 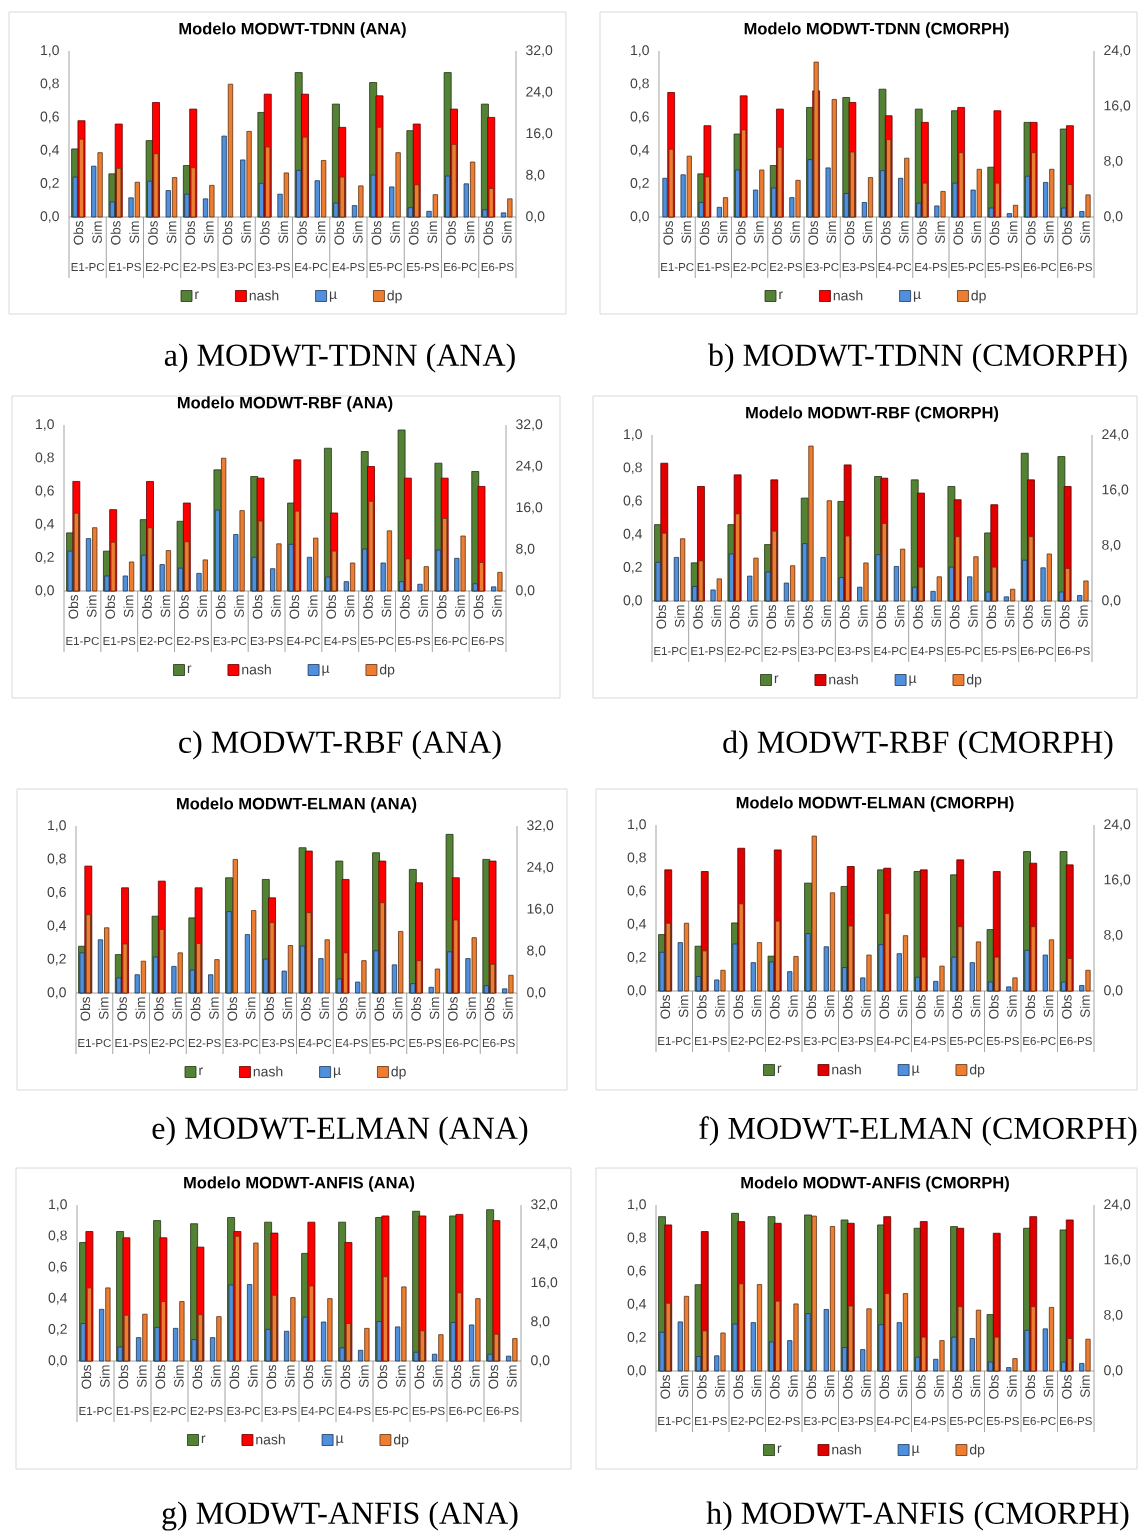 I want to click on text: E4-PS, so click(x=354, y=1411).